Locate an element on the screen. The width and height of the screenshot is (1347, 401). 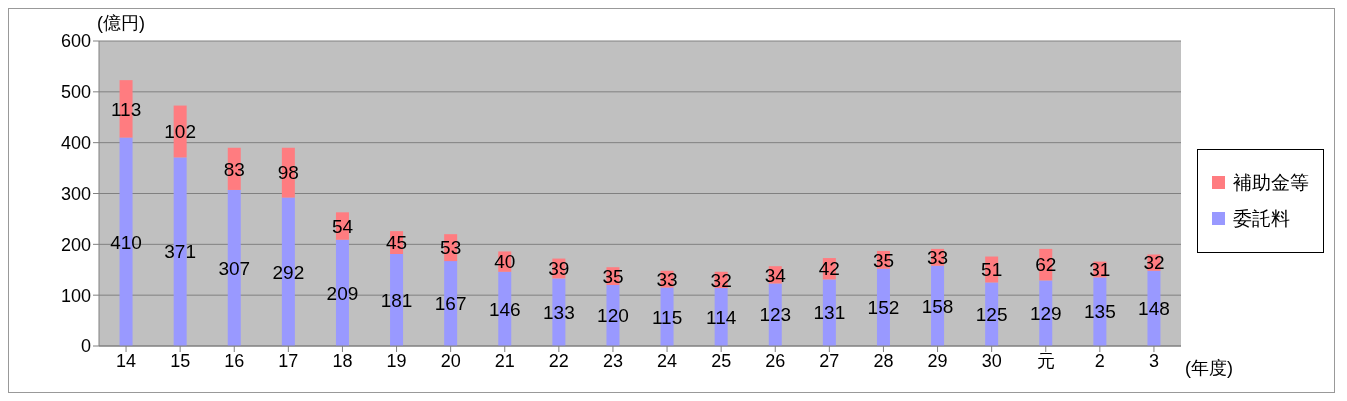
legend-label: 補助金等 is located at coordinates (1271, 182).